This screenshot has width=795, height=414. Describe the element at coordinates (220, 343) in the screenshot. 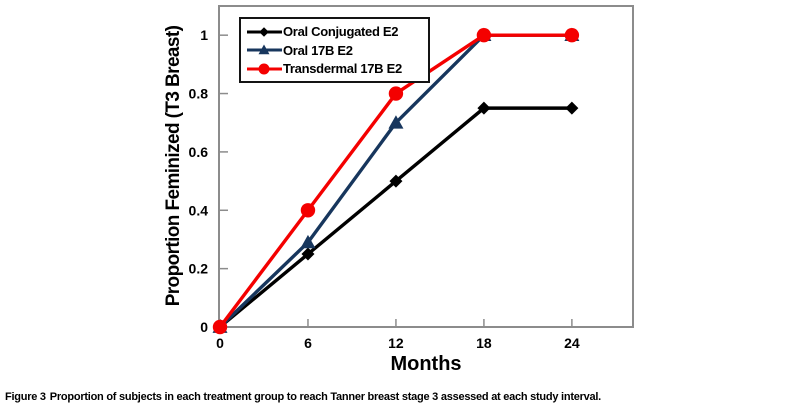

I see `x-tick-label: 0` at that location.